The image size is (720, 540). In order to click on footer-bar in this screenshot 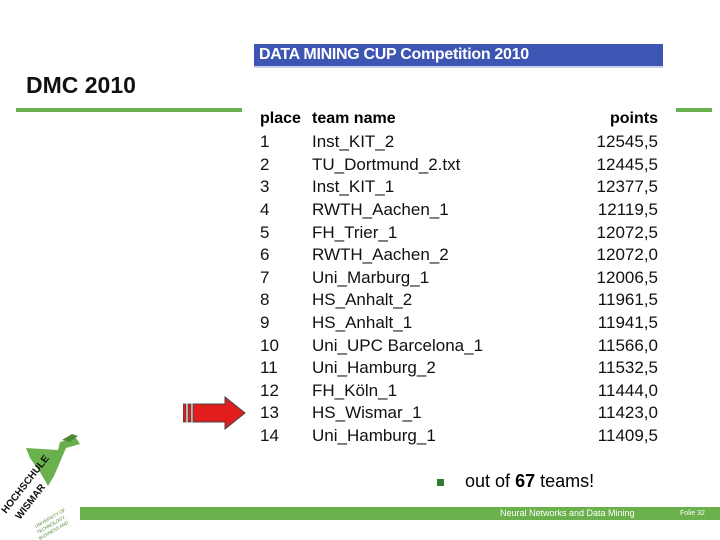, I will do `click(400, 513)`.